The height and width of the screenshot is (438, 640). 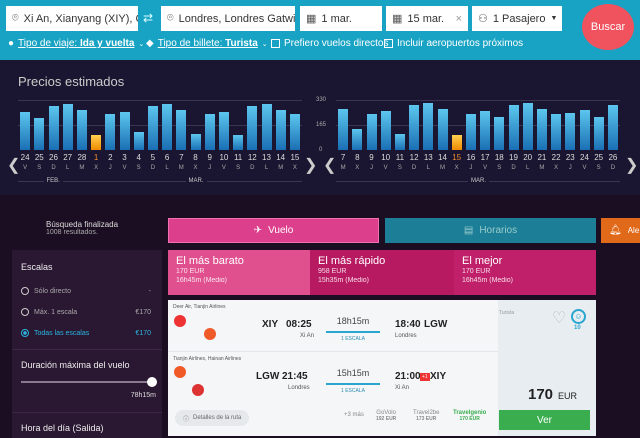 What do you see at coordinates (426, 416) in the screenshot?
I see `vendor-travel2be: Travel2be 173 EUR` at bounding box center [426, 416].